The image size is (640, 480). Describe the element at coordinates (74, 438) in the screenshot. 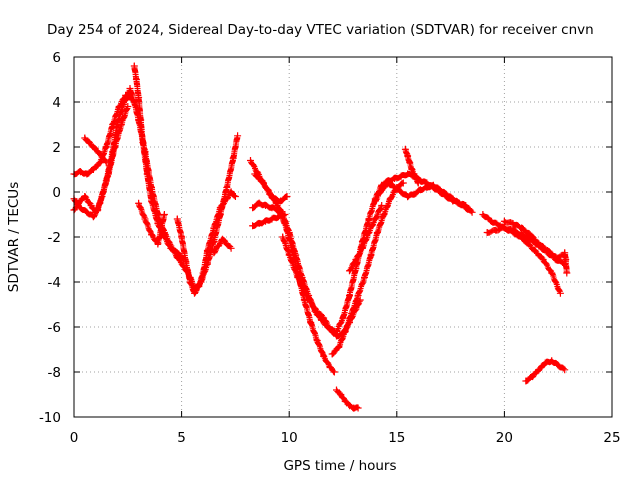

I see `x-tick-label: 0` at that location.